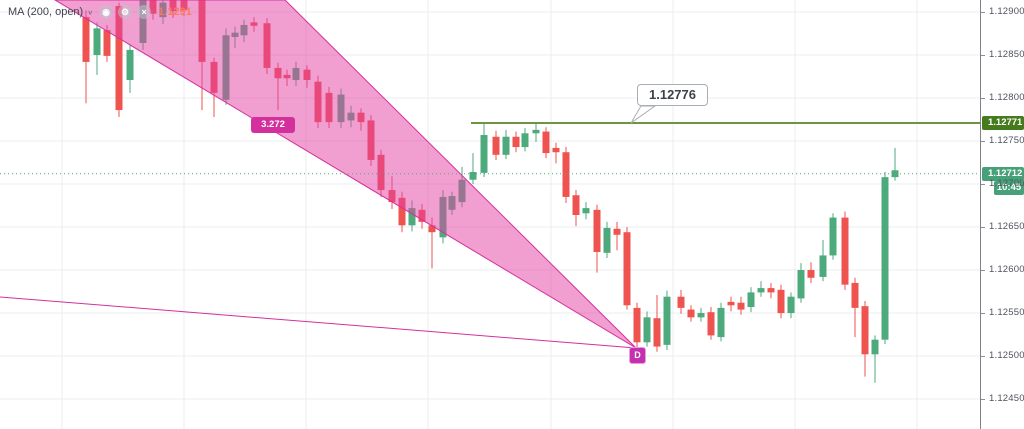  I want to click on eye-icon: ◉, so click(106, 12).